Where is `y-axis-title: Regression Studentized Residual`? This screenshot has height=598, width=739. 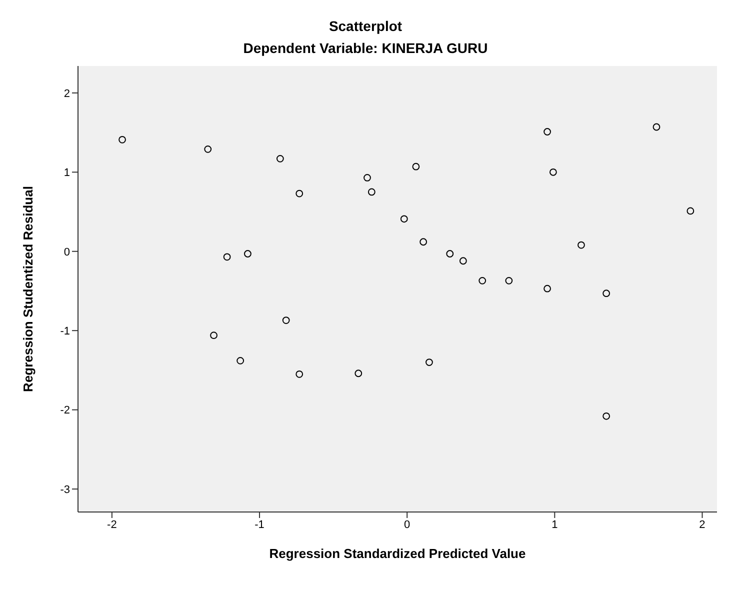 y-axis-title: Regression Studentized Residual is located at coordinates (28, 289).